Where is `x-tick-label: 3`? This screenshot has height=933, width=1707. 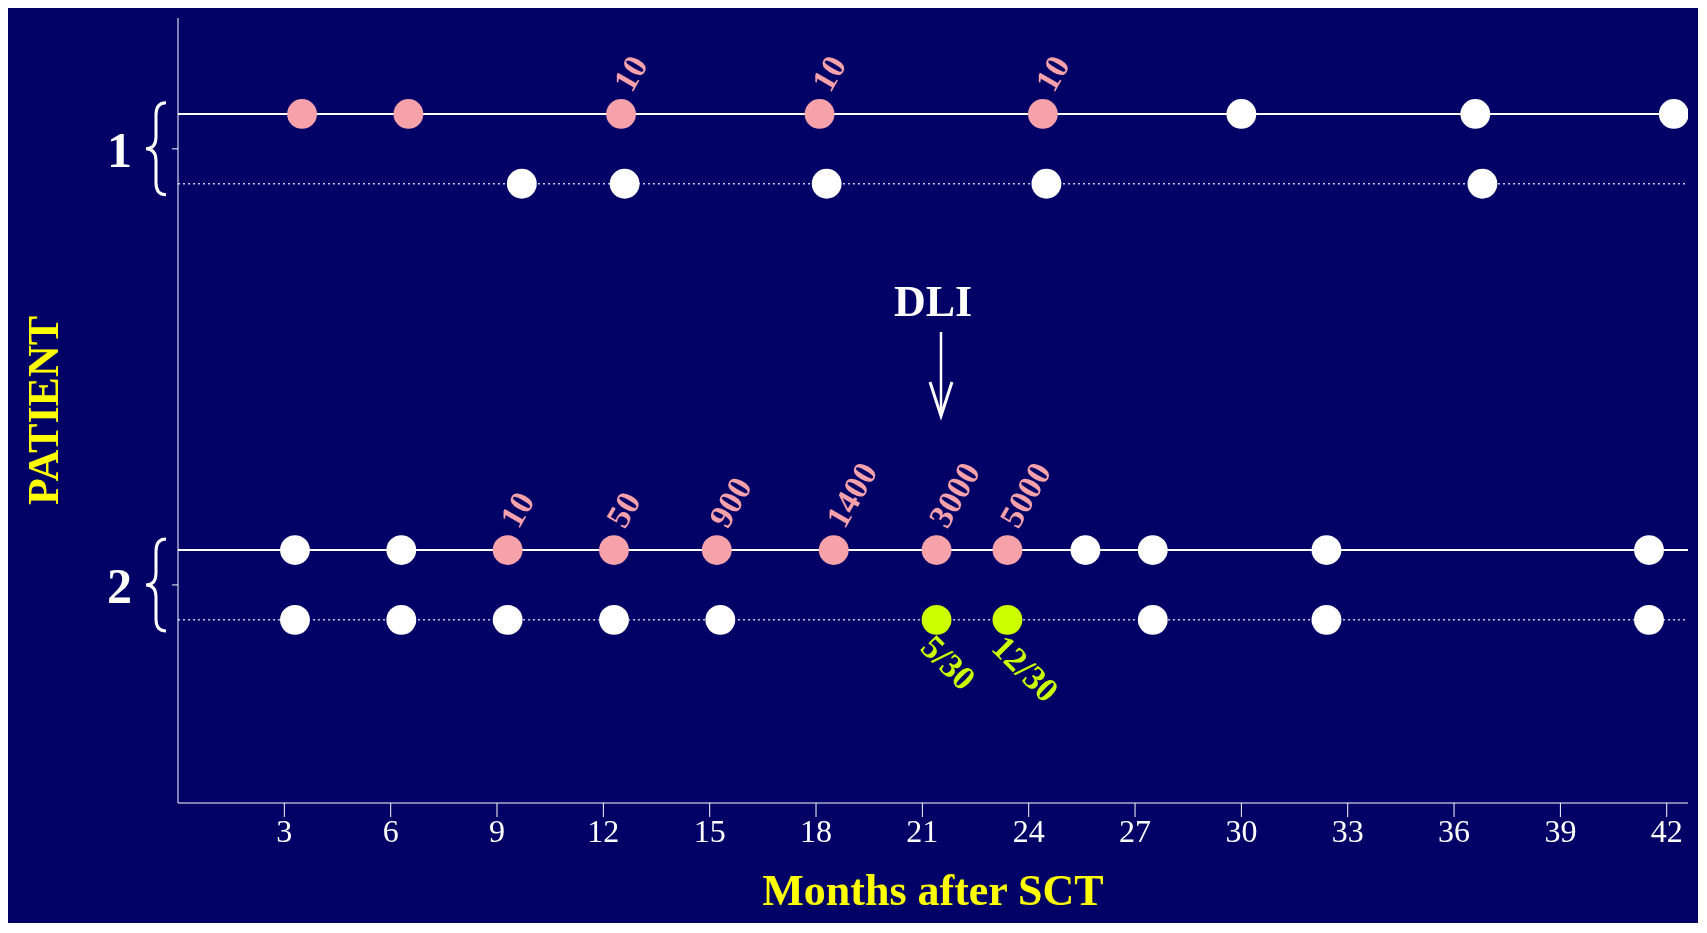 x-tick-label: 3 is located at coordinates (284, 830).